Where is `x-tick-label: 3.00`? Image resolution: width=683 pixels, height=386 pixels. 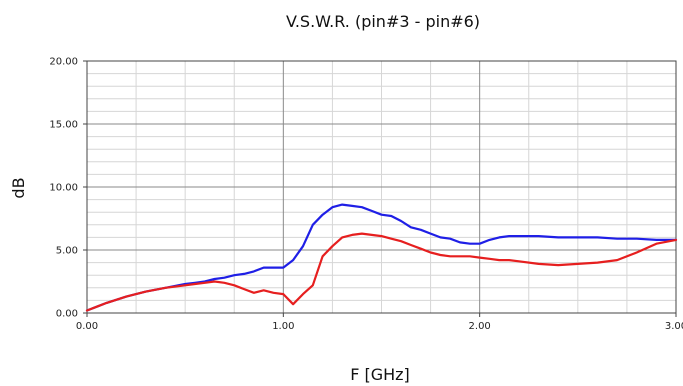
x-tick-label: 3.00 is located at coordinates (674, 326).